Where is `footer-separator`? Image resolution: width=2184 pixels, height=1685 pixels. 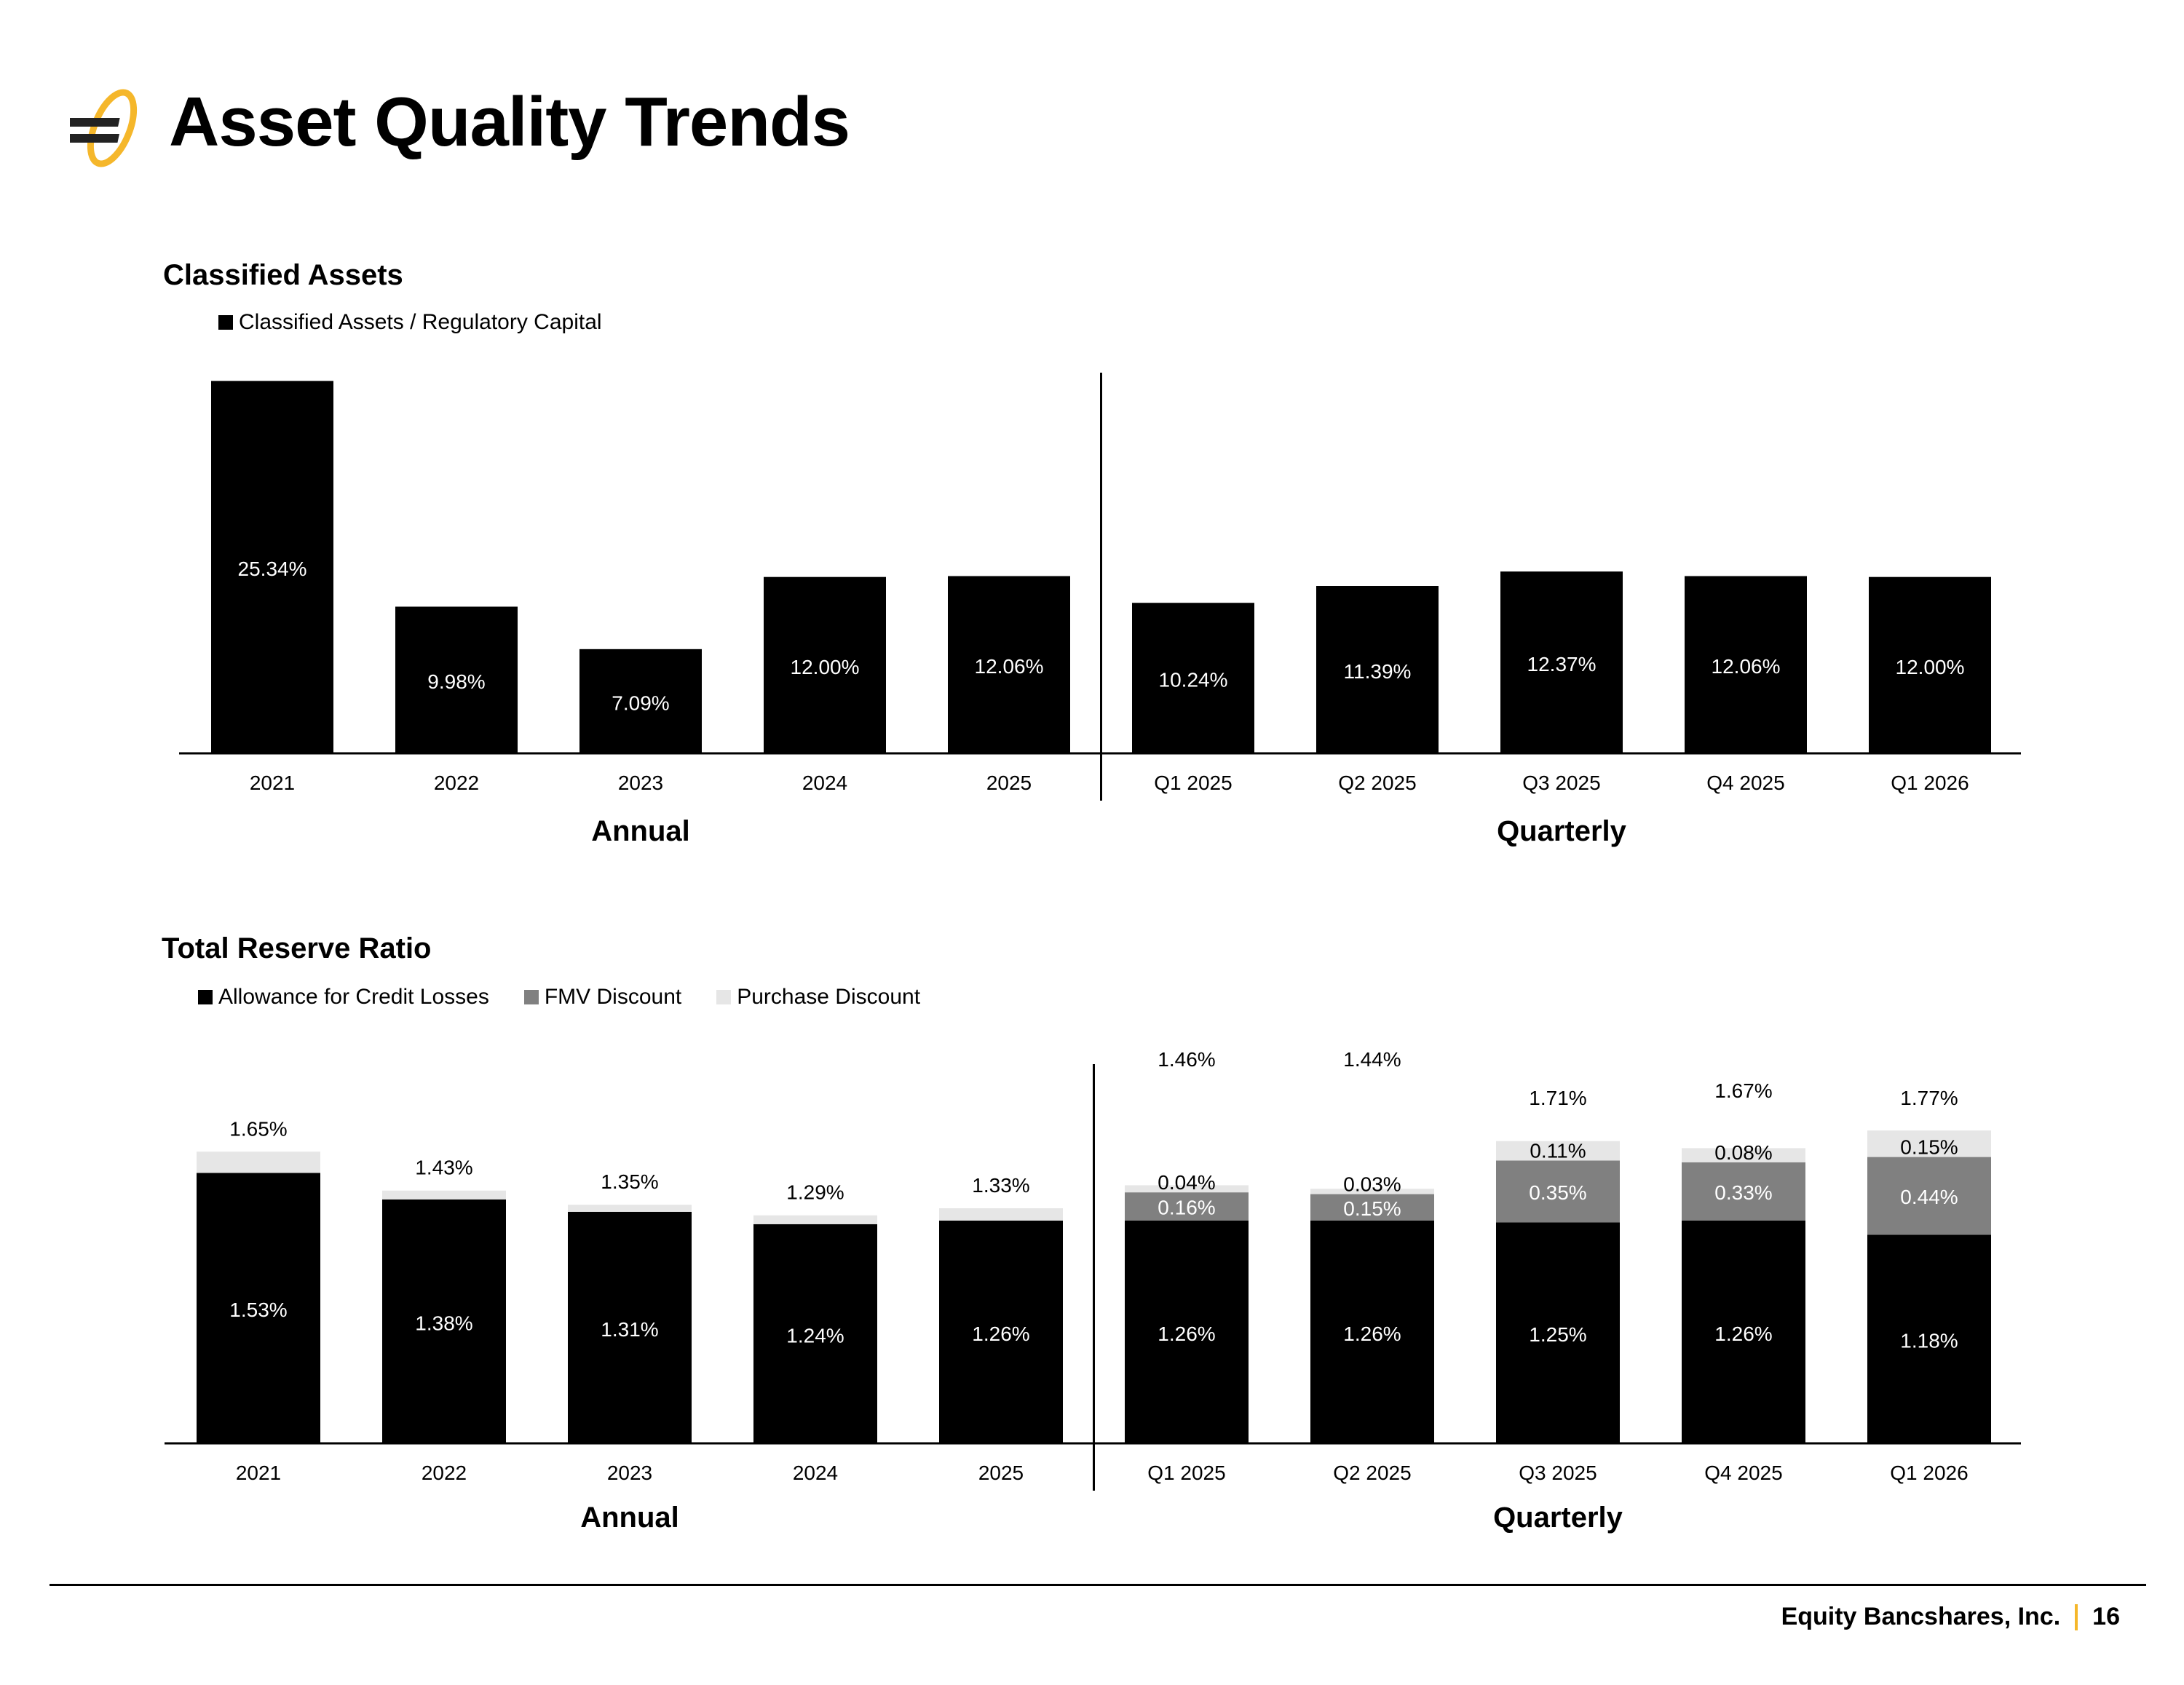 footer-separator is located at coordinates (2076, 1616).